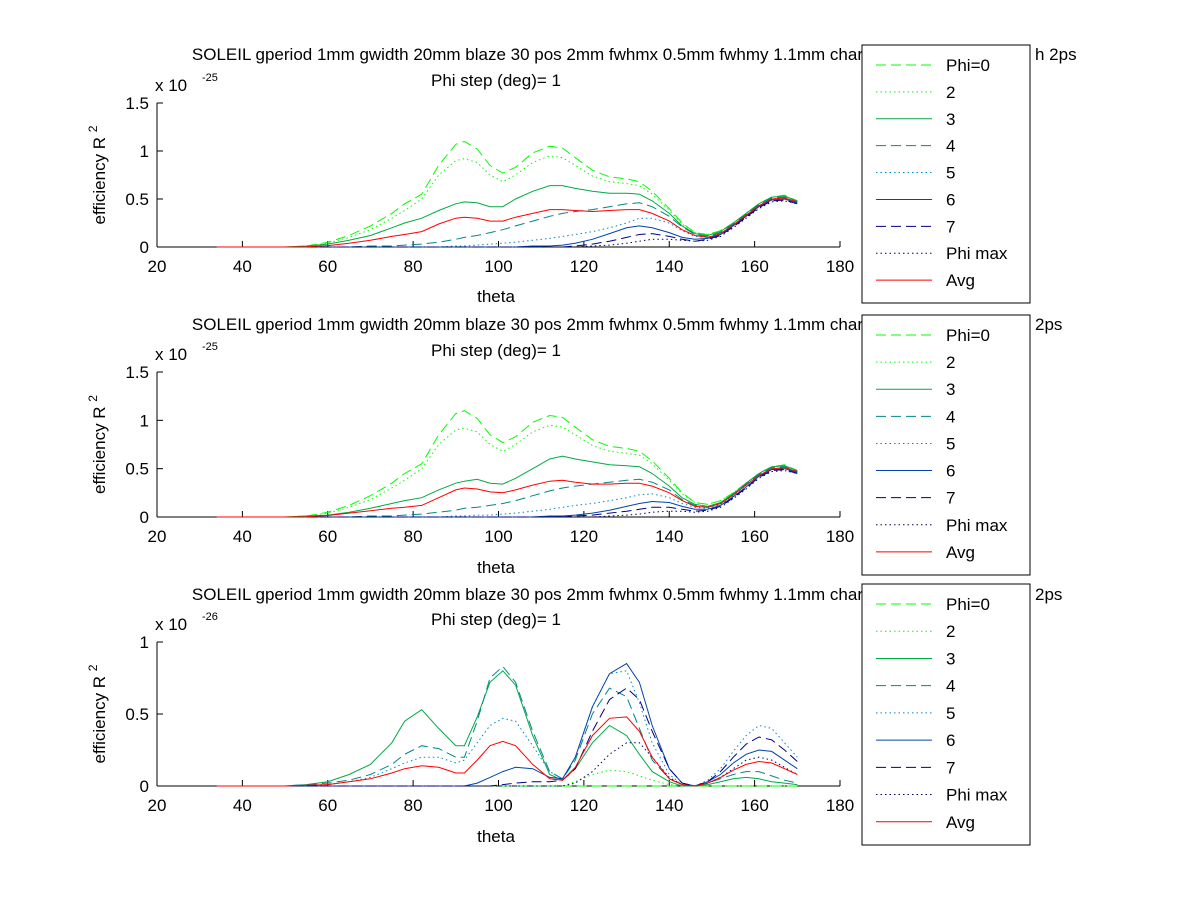 This screenshot has width=1200, height=901. I want to click on y-exponent-power: -26, so click(210, 617).